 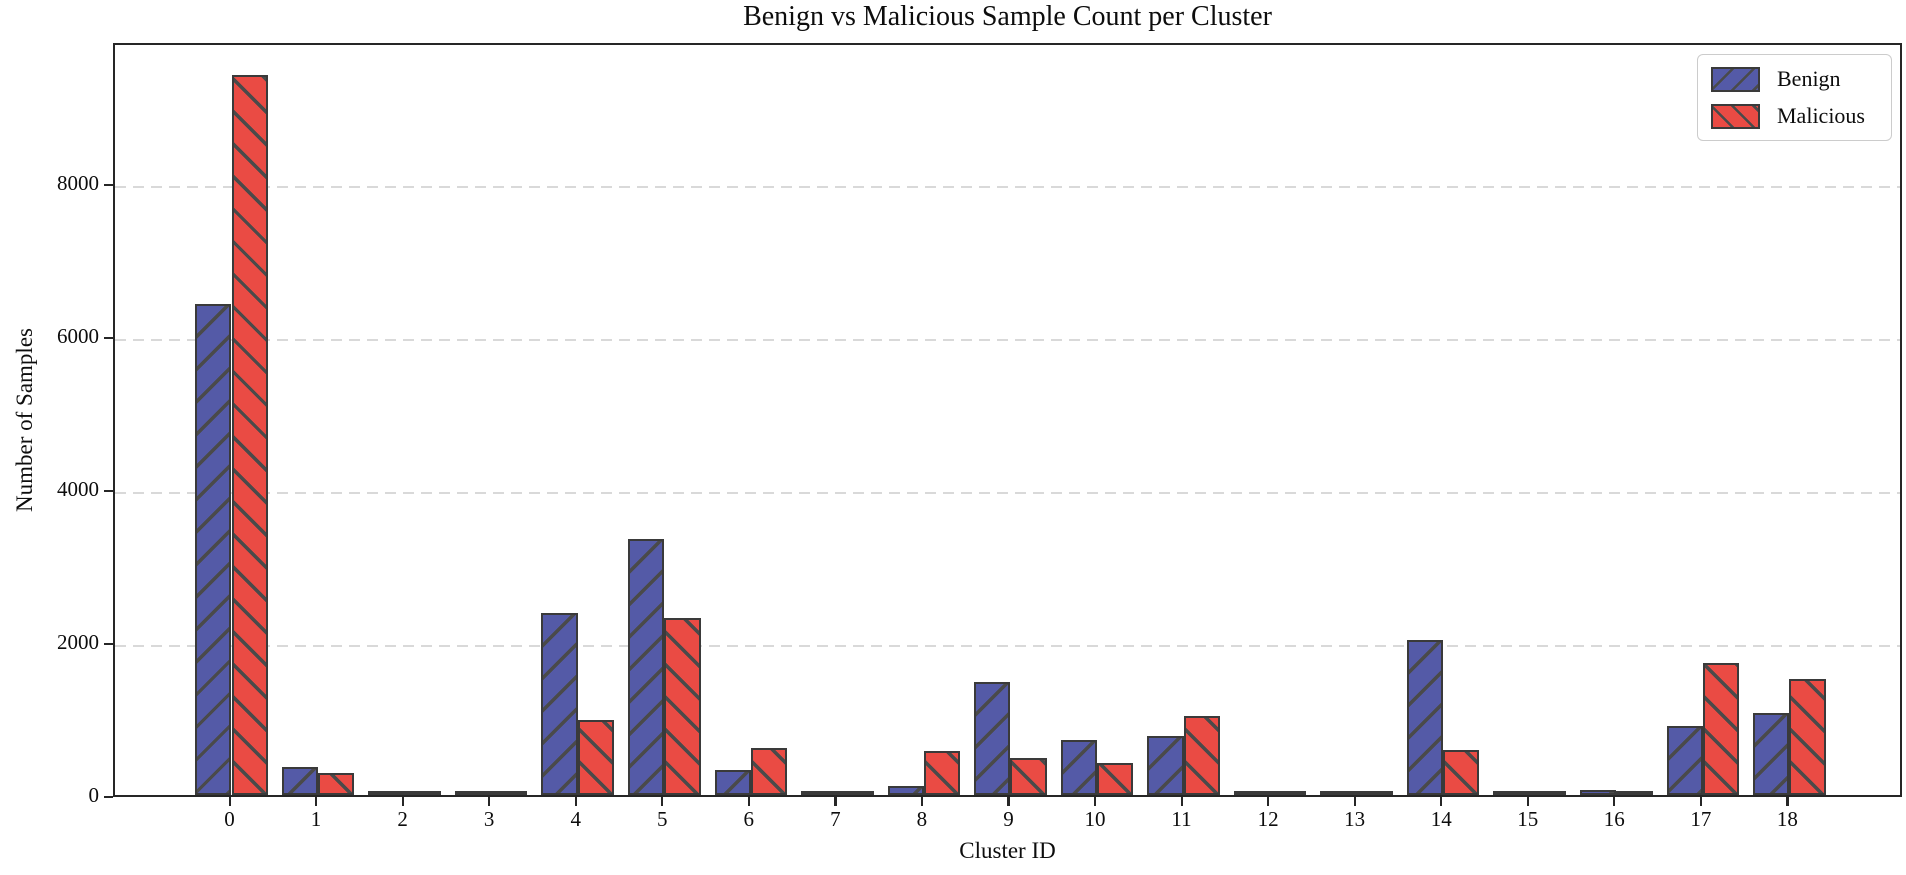 What do you see at coordinates (78, 182) in the screenshot?
I see `y-tick-label-8000: 8000` at bounding box center [78, 182].